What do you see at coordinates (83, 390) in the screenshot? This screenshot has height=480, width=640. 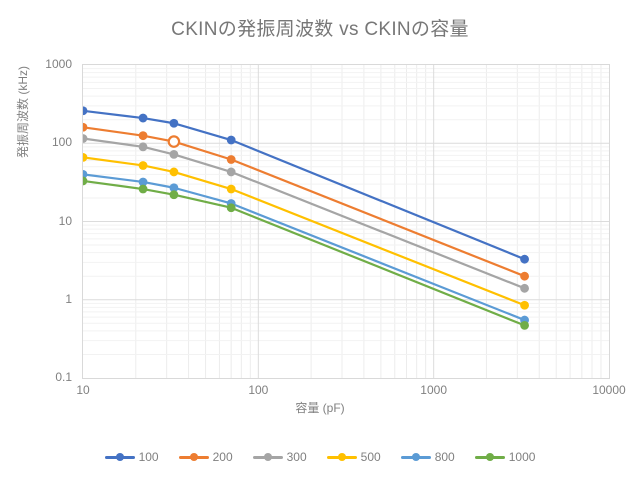 I see `x-tick-label: 10` at bounding box center [83, 390].